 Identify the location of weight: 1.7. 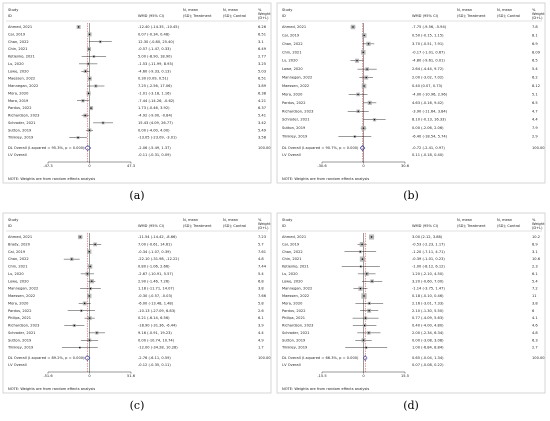
(261, 348).